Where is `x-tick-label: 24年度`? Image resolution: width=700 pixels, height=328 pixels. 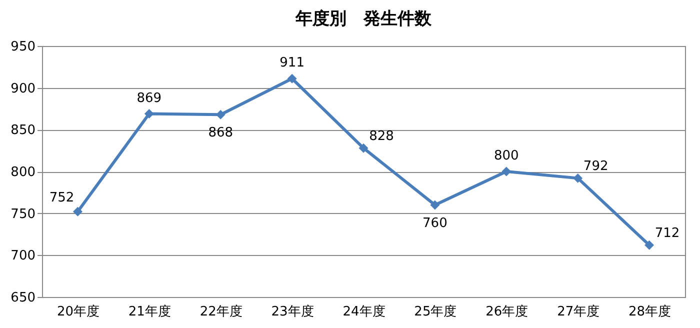
x-tick-label: 24年度 is located at coordinates (364, 312).